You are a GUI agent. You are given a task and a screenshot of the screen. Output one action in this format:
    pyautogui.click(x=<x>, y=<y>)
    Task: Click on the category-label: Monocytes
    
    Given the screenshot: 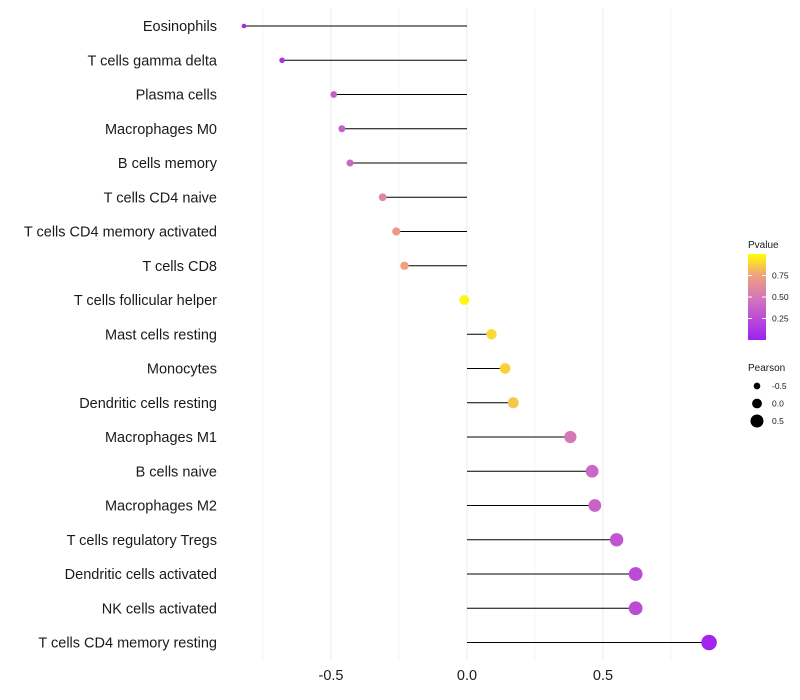 What is the action you would take?
    pyautogui.click(x=182, y=370)
    